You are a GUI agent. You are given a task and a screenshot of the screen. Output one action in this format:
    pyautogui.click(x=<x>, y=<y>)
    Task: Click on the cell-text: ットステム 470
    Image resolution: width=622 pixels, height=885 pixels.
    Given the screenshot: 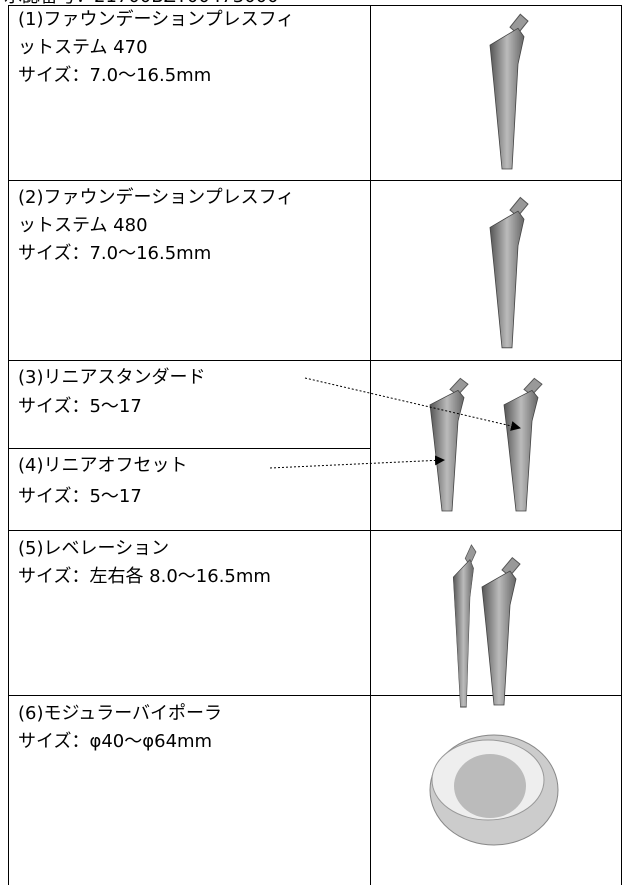 What is the action you would take?
    pyautogui.click(x=83, y=47)
    